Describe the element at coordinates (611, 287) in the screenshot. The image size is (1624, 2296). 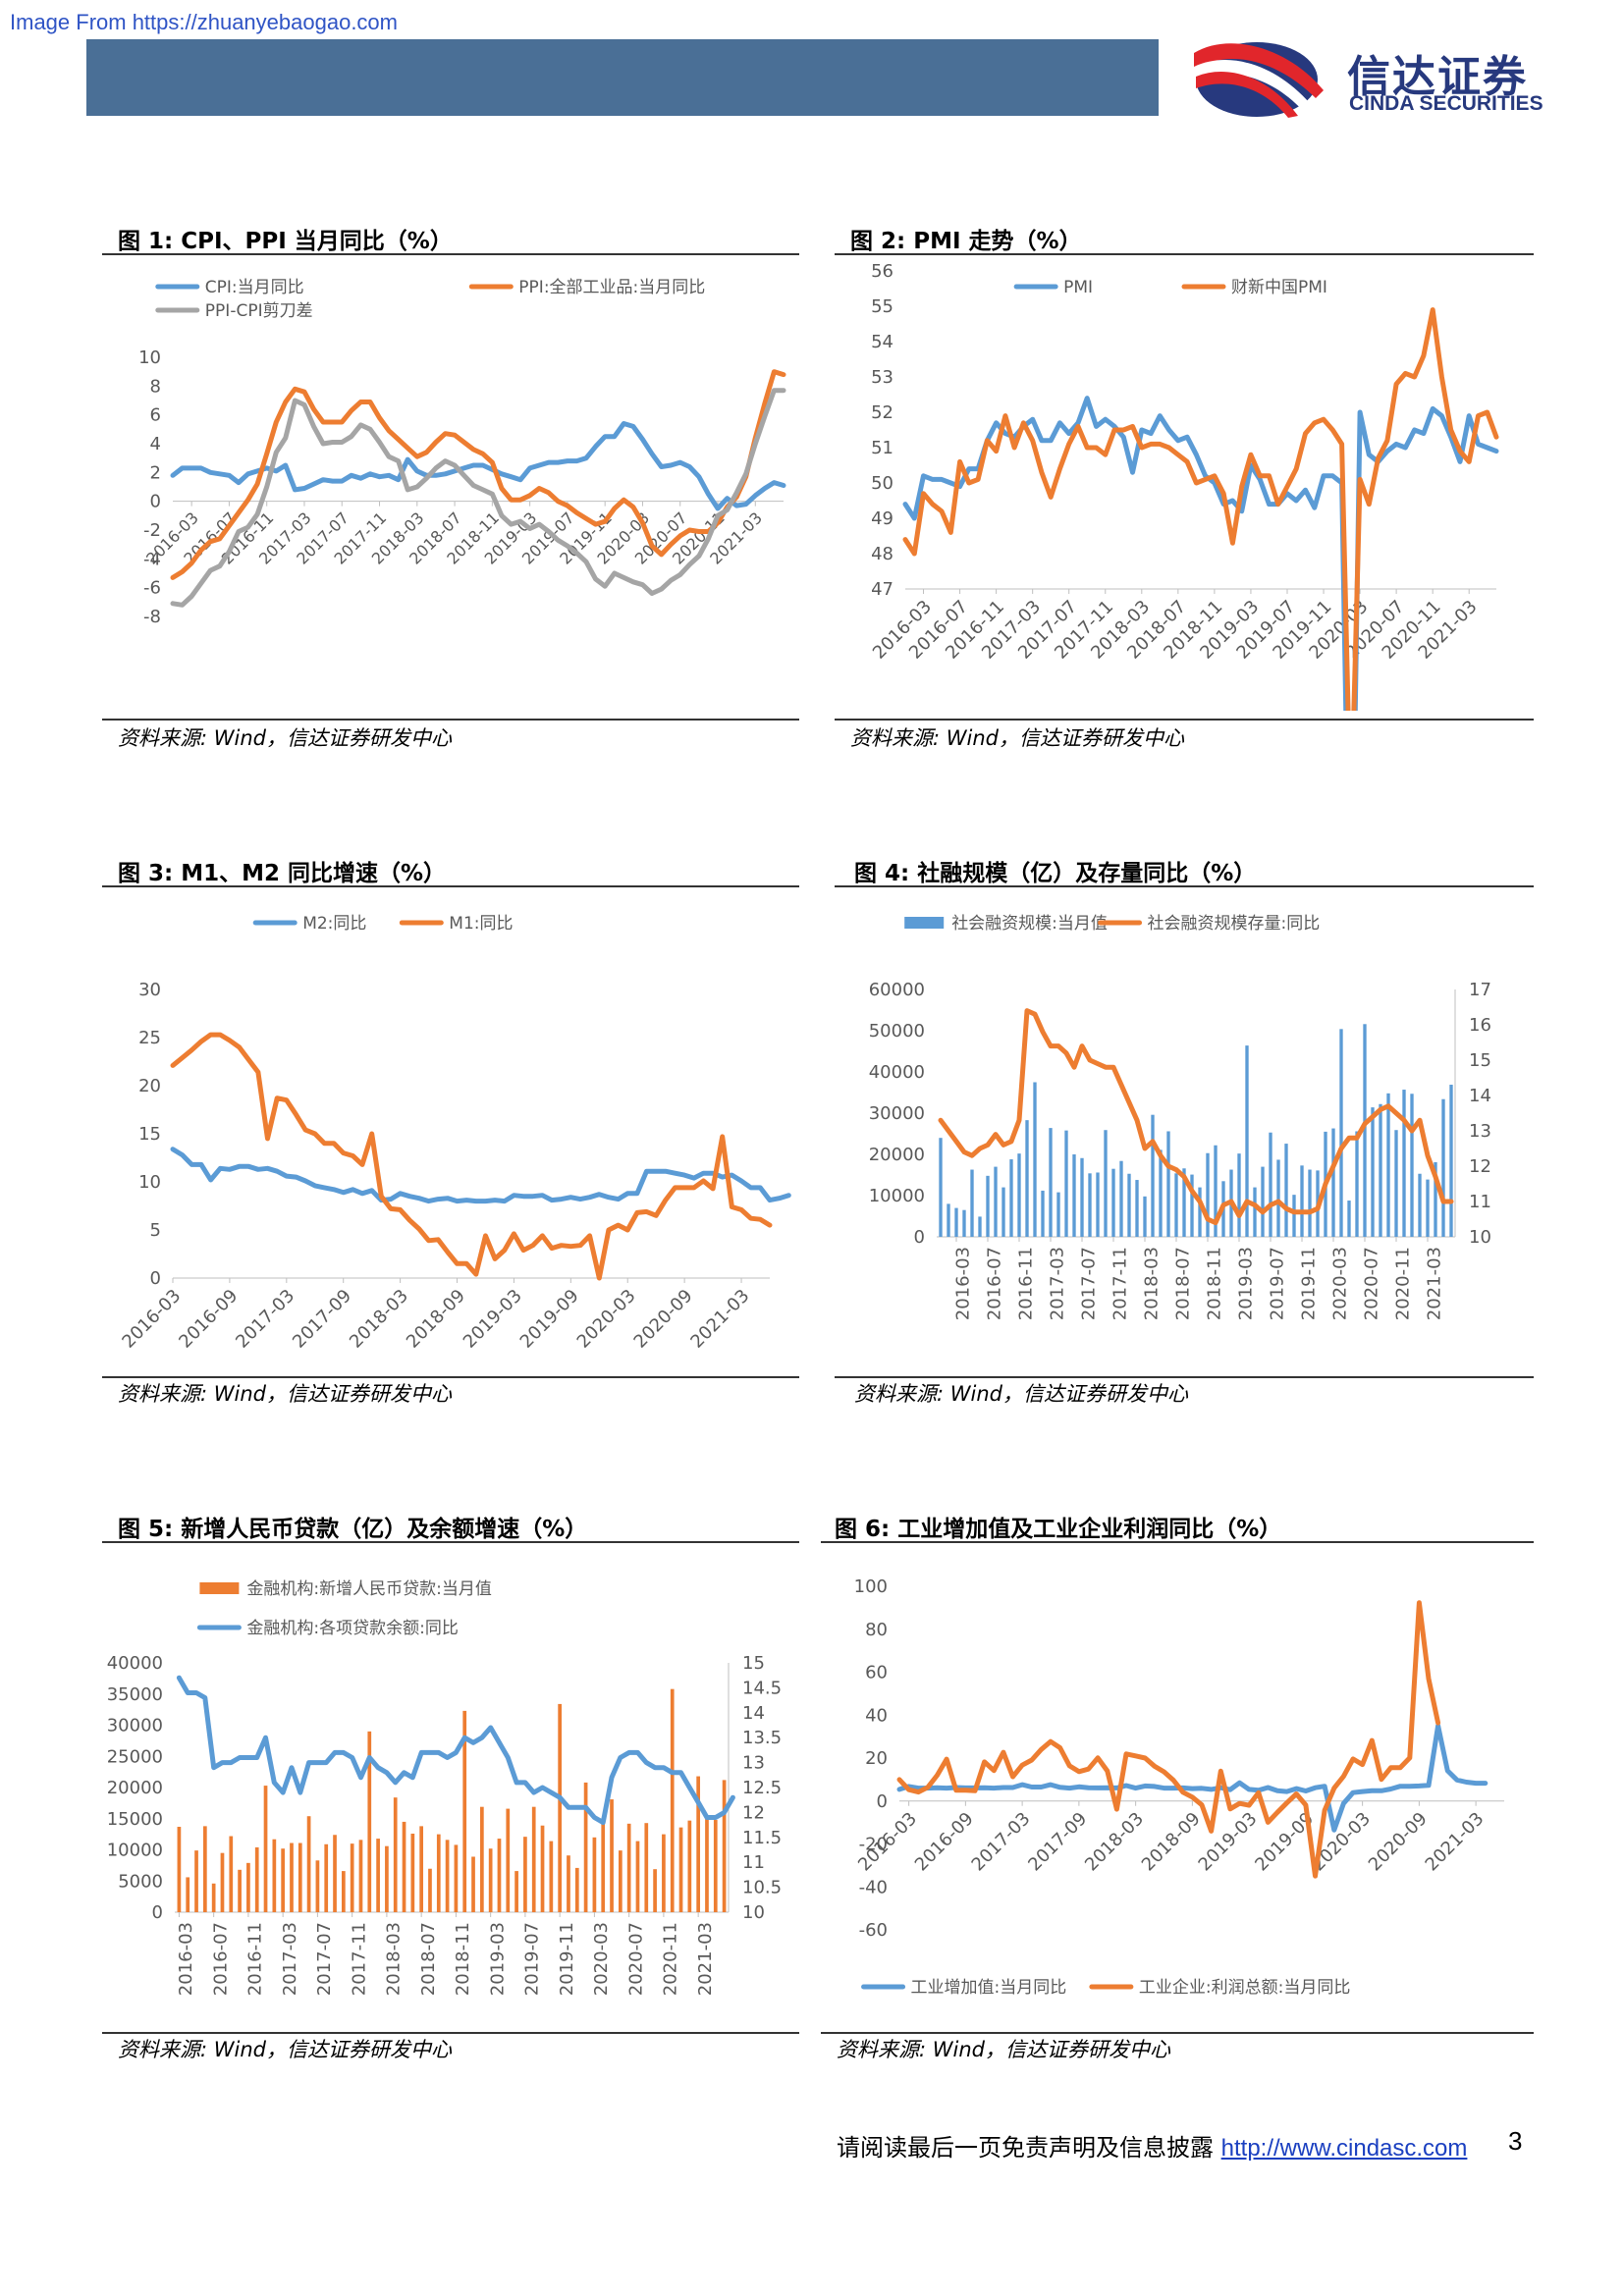
I see `fig1-legend-label: PPI:全部工业品:当月同比` at that location.